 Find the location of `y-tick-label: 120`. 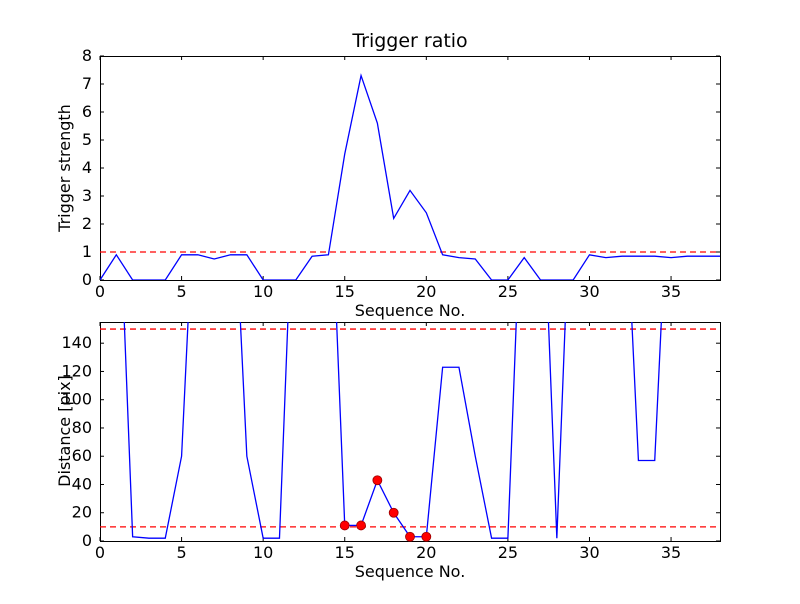

y-tick-label: 120 is located at coordinates (76, 370).